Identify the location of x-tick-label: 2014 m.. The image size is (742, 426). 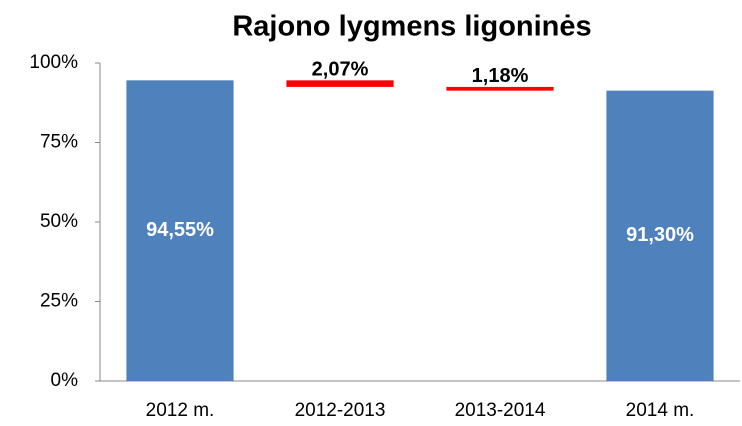
(660, 410).